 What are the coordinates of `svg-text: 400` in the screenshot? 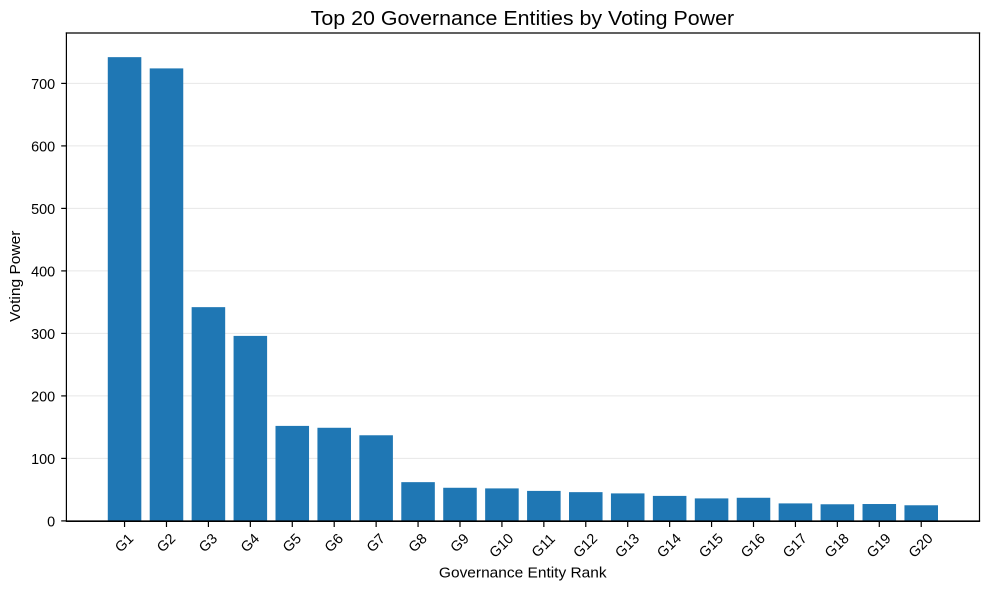 It's located at (43, 273).